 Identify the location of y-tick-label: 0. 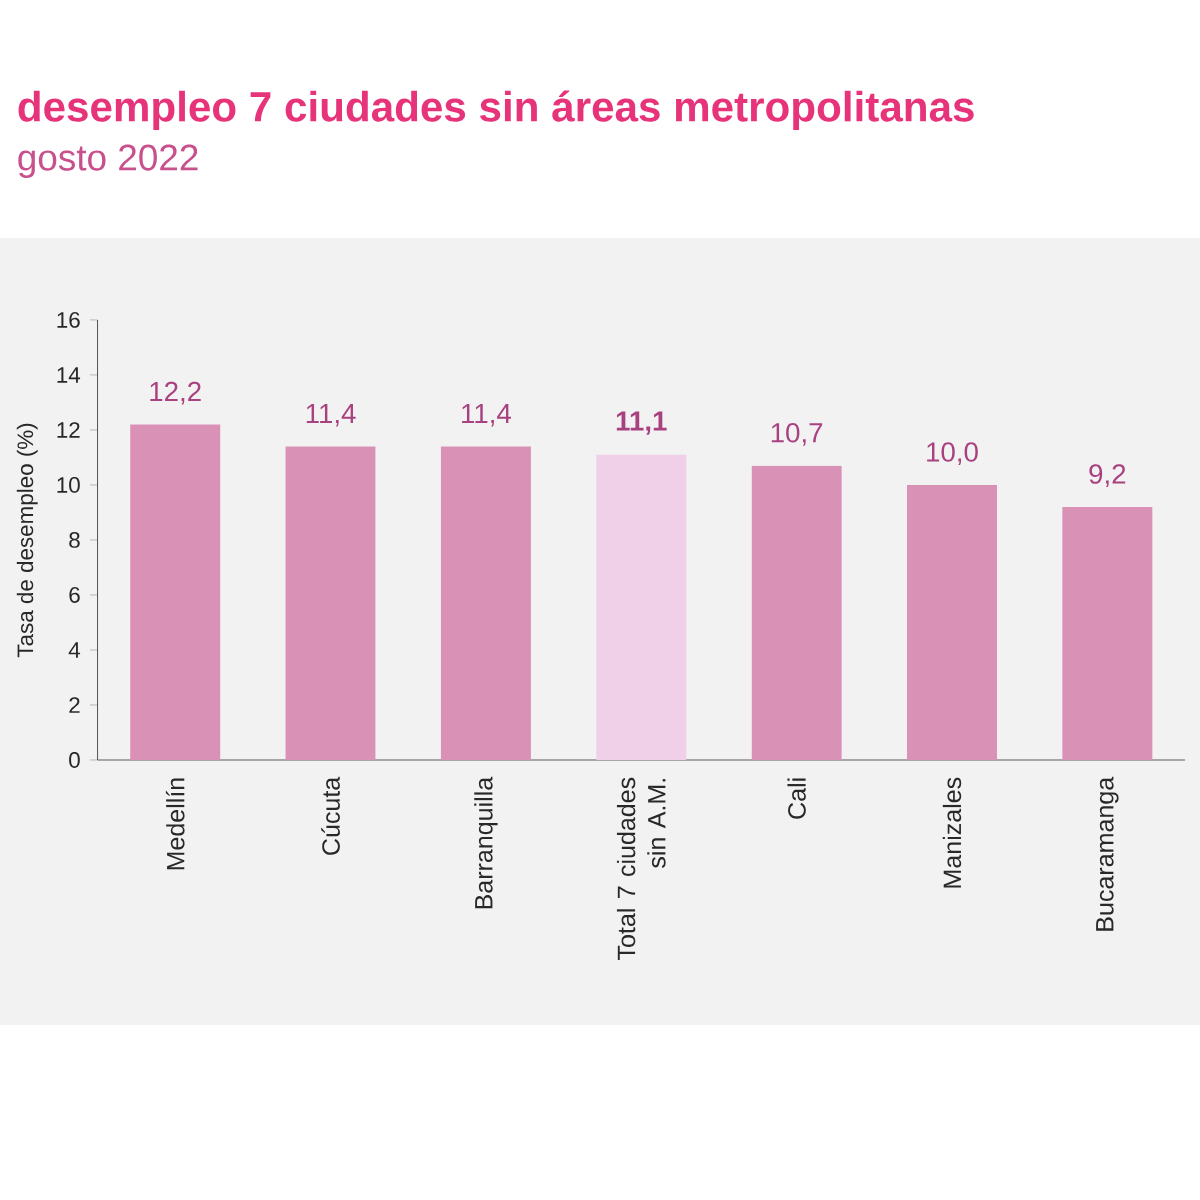
(74, 760).